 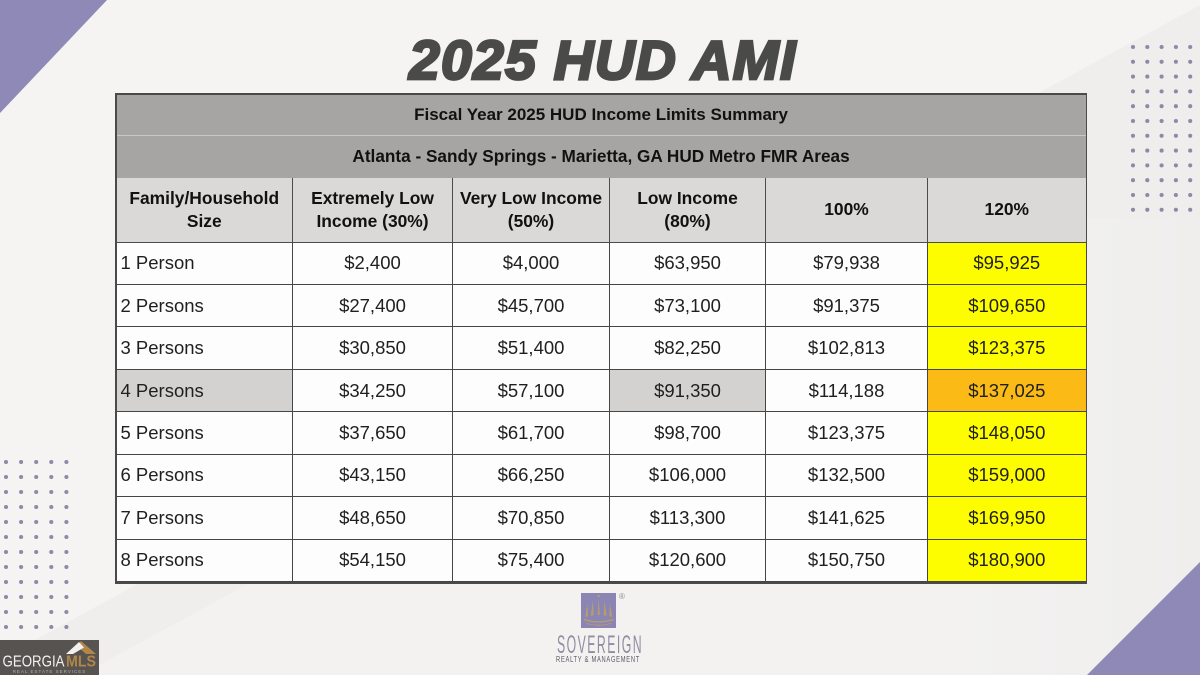 I want to click on svg-text: REAL ESTATE SERVICES, so click(x=50, y=671).